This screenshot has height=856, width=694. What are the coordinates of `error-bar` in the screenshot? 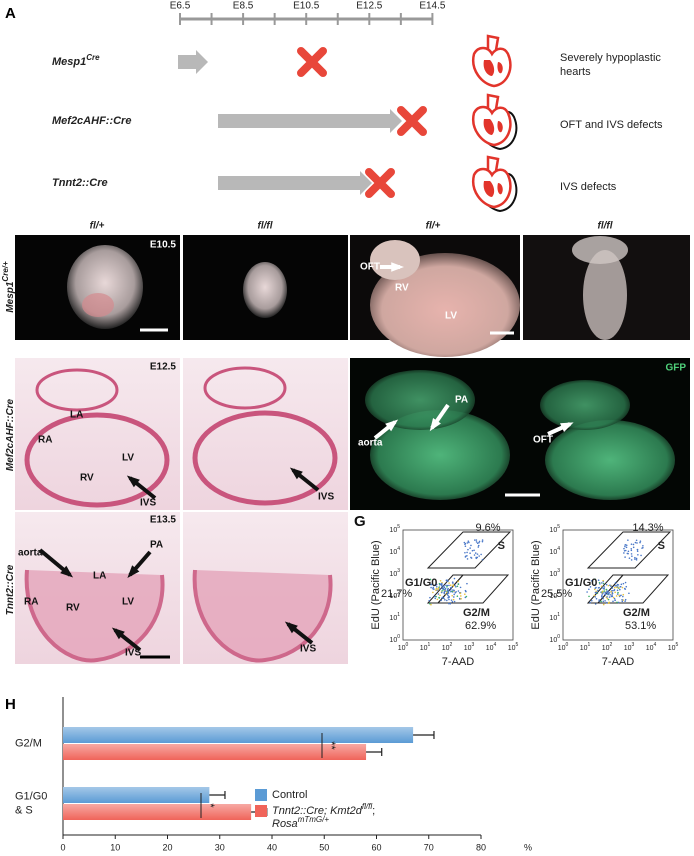 It's located at (374, 752).